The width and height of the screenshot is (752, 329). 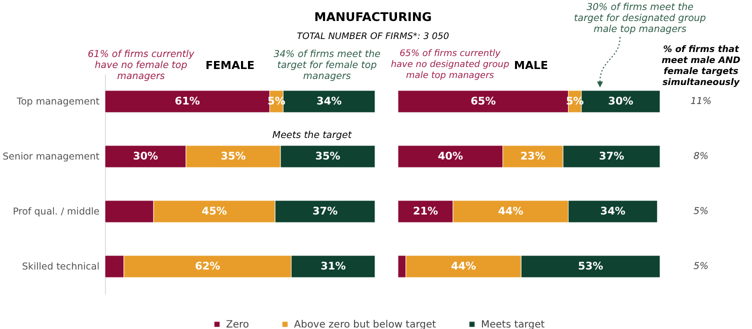 I want to click on y-tick-label: Senior management, so click(x=51, y=157).